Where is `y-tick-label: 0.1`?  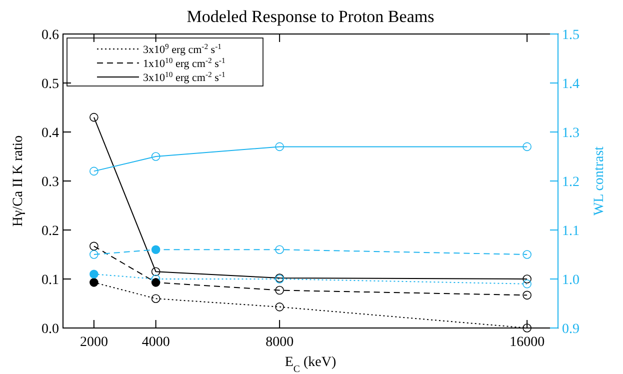 y-tick-label: 0.1 is located at coordinates (50, 280).